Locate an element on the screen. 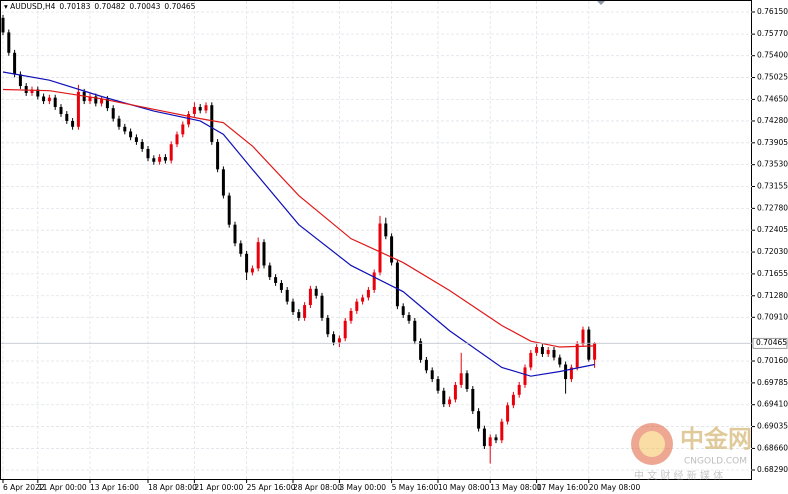 The width and height of the screenshot is (788, 494). x-tick-label: 21 Apr 00:00 is located at coordinates (218, 487).